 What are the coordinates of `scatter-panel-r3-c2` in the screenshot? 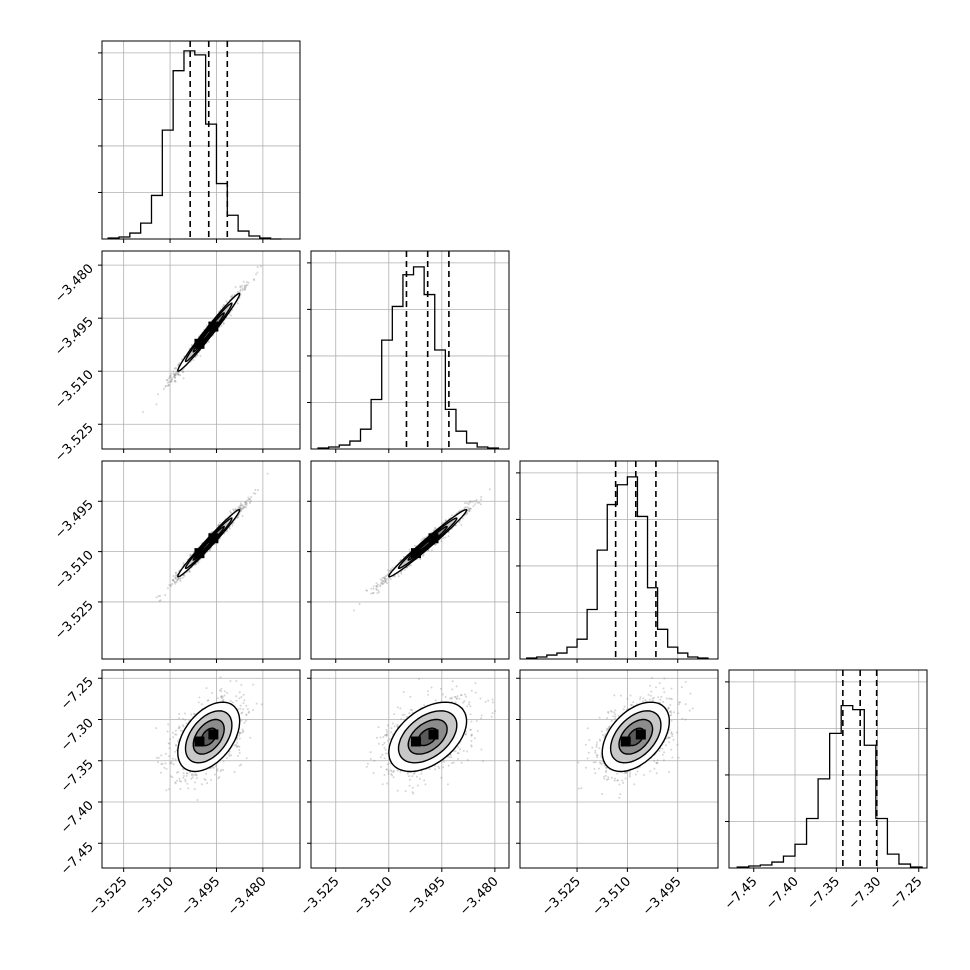 It's located at (617, 770).